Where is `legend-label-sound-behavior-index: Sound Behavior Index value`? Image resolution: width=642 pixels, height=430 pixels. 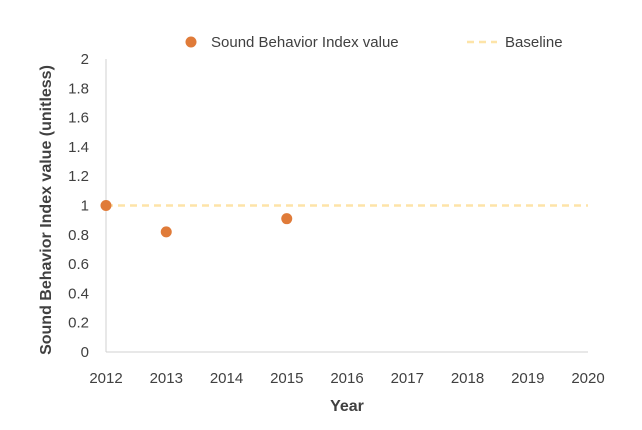 legend-label-sound-behavior-index: Sound Behavior Index value is located at coordinates (305, 42).